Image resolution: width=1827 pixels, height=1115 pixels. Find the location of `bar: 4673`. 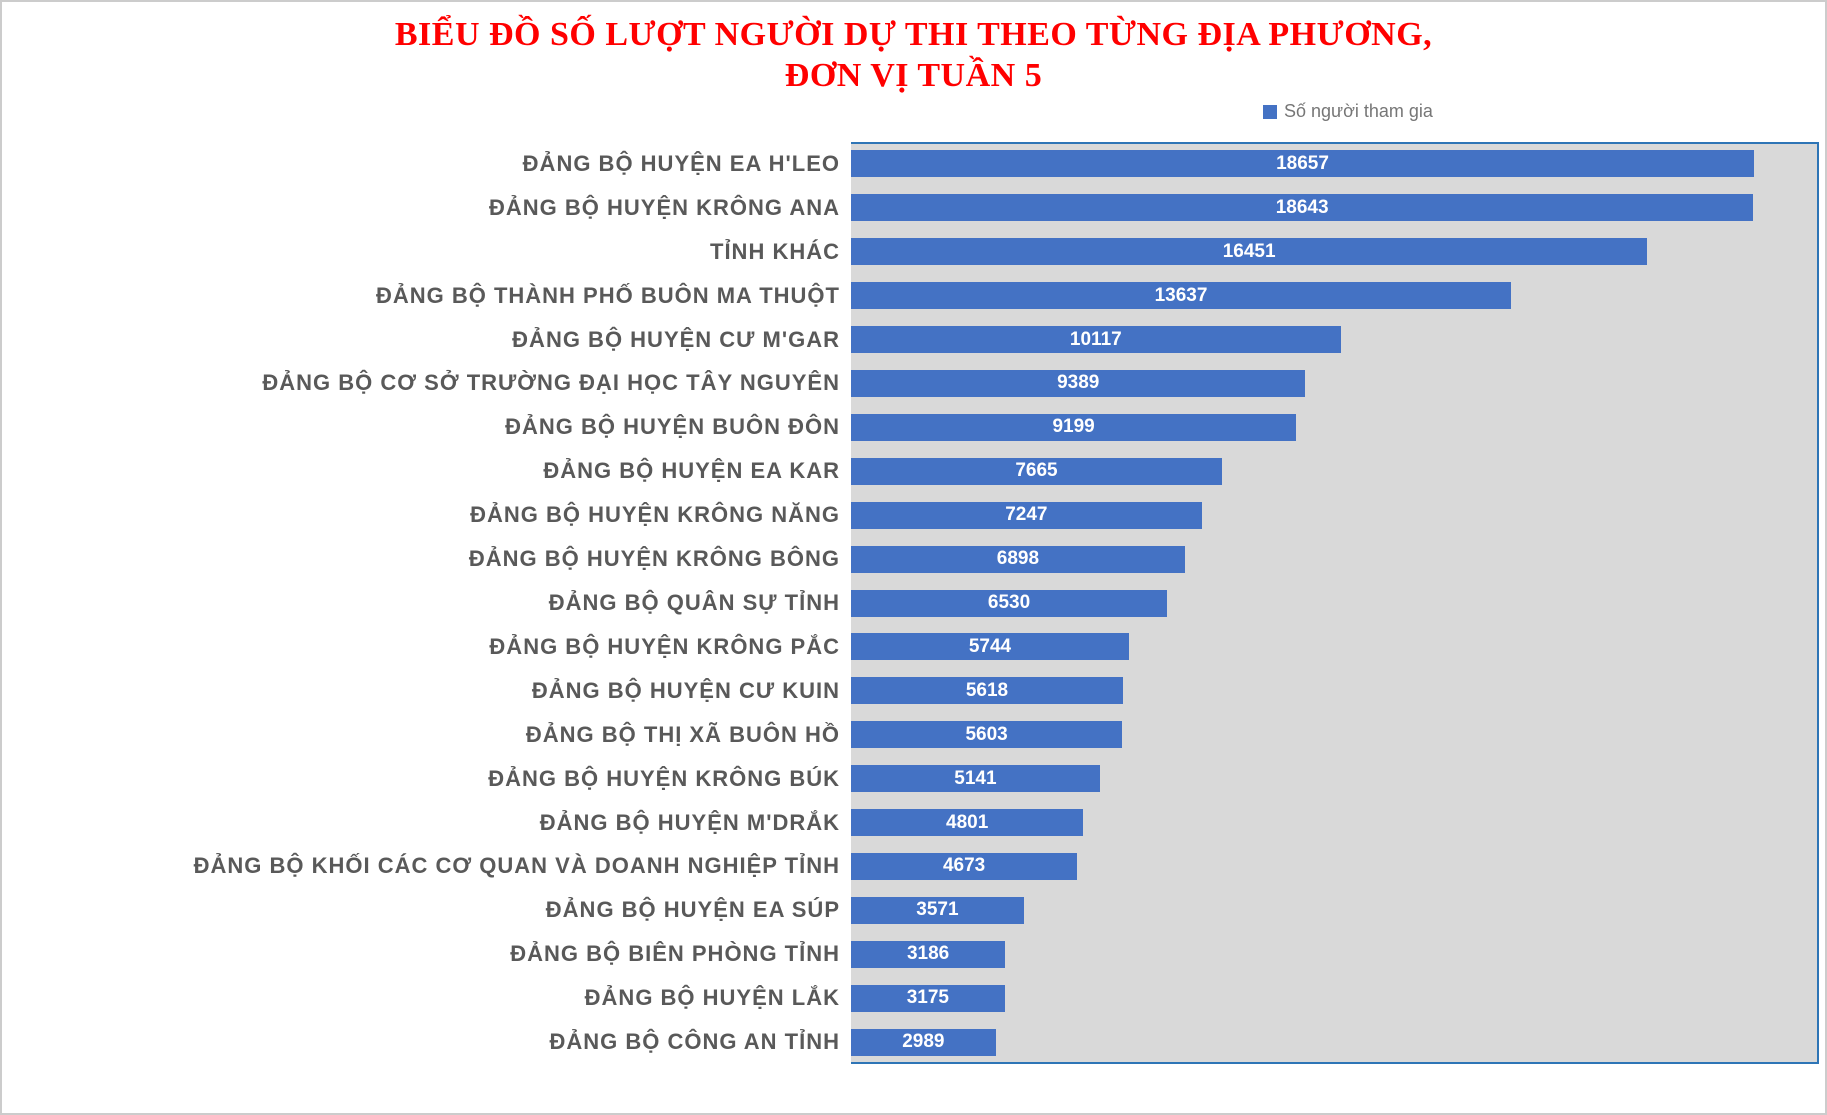

bar: 4673 is located at coordinates (964, 866).